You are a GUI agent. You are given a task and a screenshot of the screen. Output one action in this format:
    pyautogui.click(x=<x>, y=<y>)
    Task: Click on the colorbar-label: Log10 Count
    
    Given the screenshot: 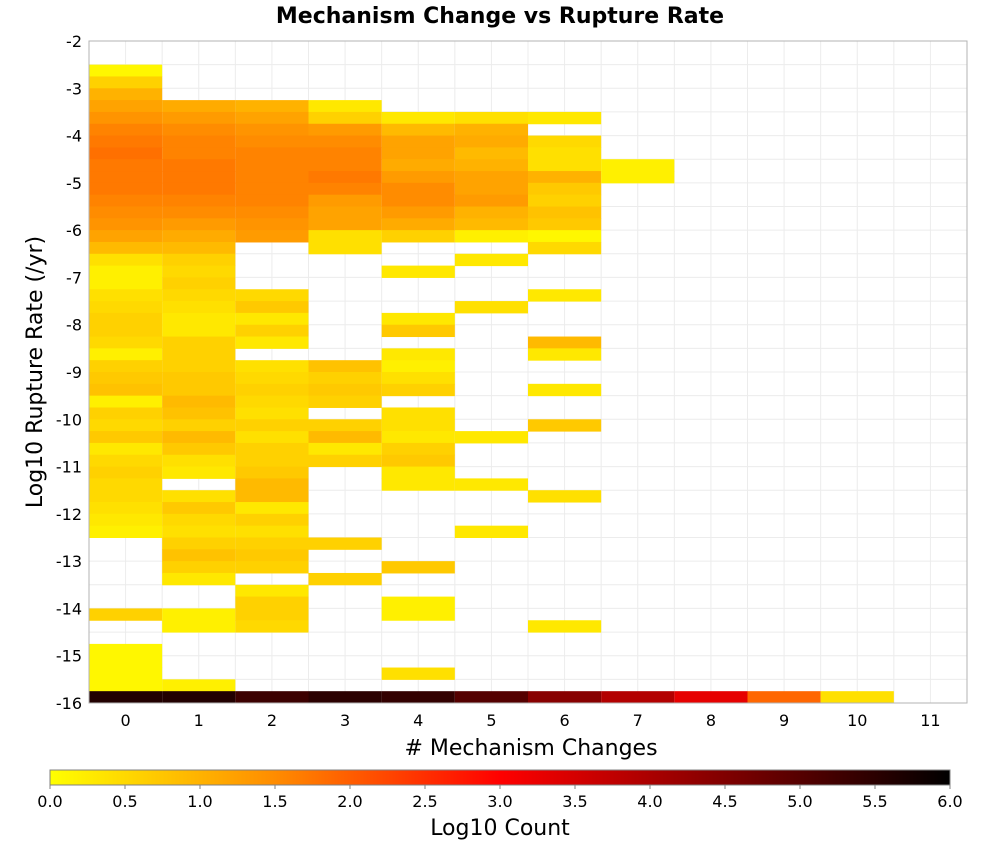 What is the action you would take?
    pyautogui.click(x=500, y=828)
    